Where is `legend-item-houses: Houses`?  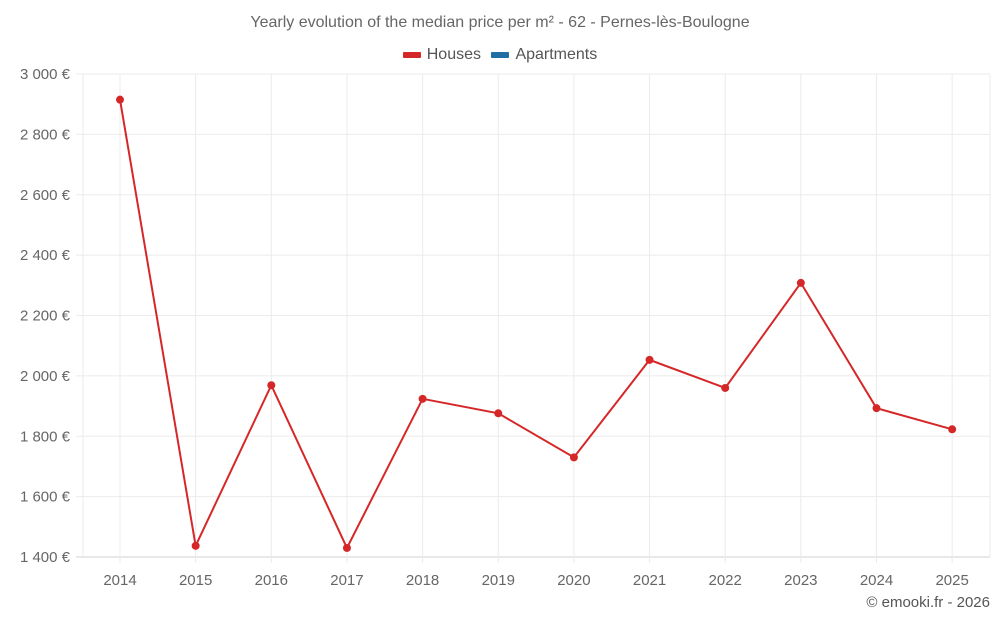 legend-item-houses: Houses is located at coordinates (441, 55).